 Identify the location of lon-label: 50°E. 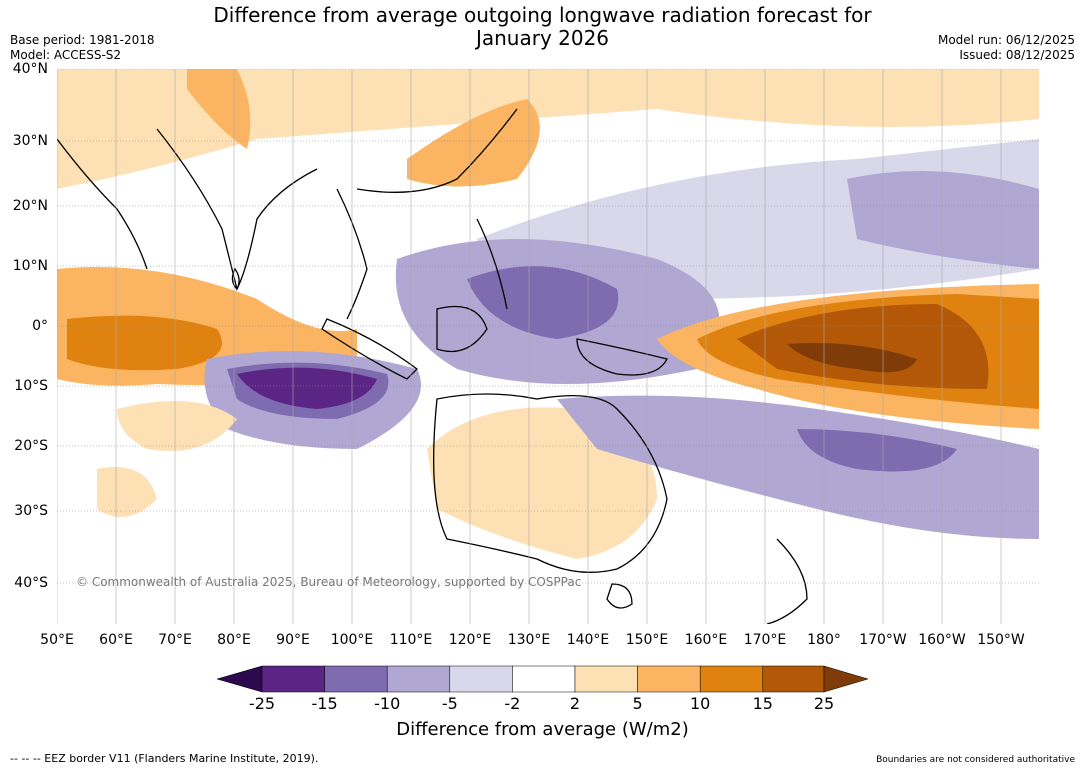
(57, 640).